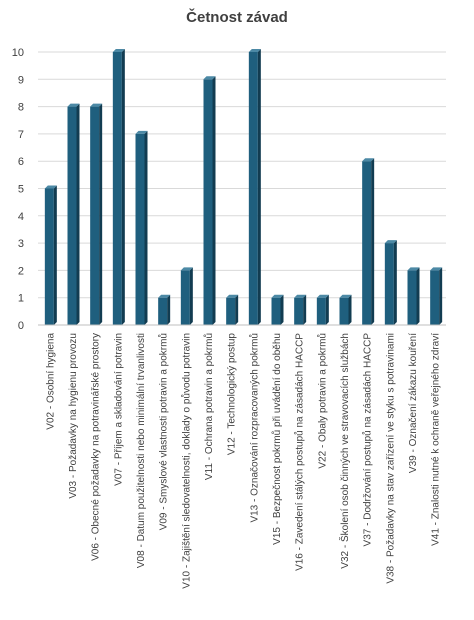 The width and height of the screenshot is (474, 620). What do you see at coordinates (237, 17) in the screenshot?
I see `chart-title: Četnost závad` at bounding box center [237, 17].